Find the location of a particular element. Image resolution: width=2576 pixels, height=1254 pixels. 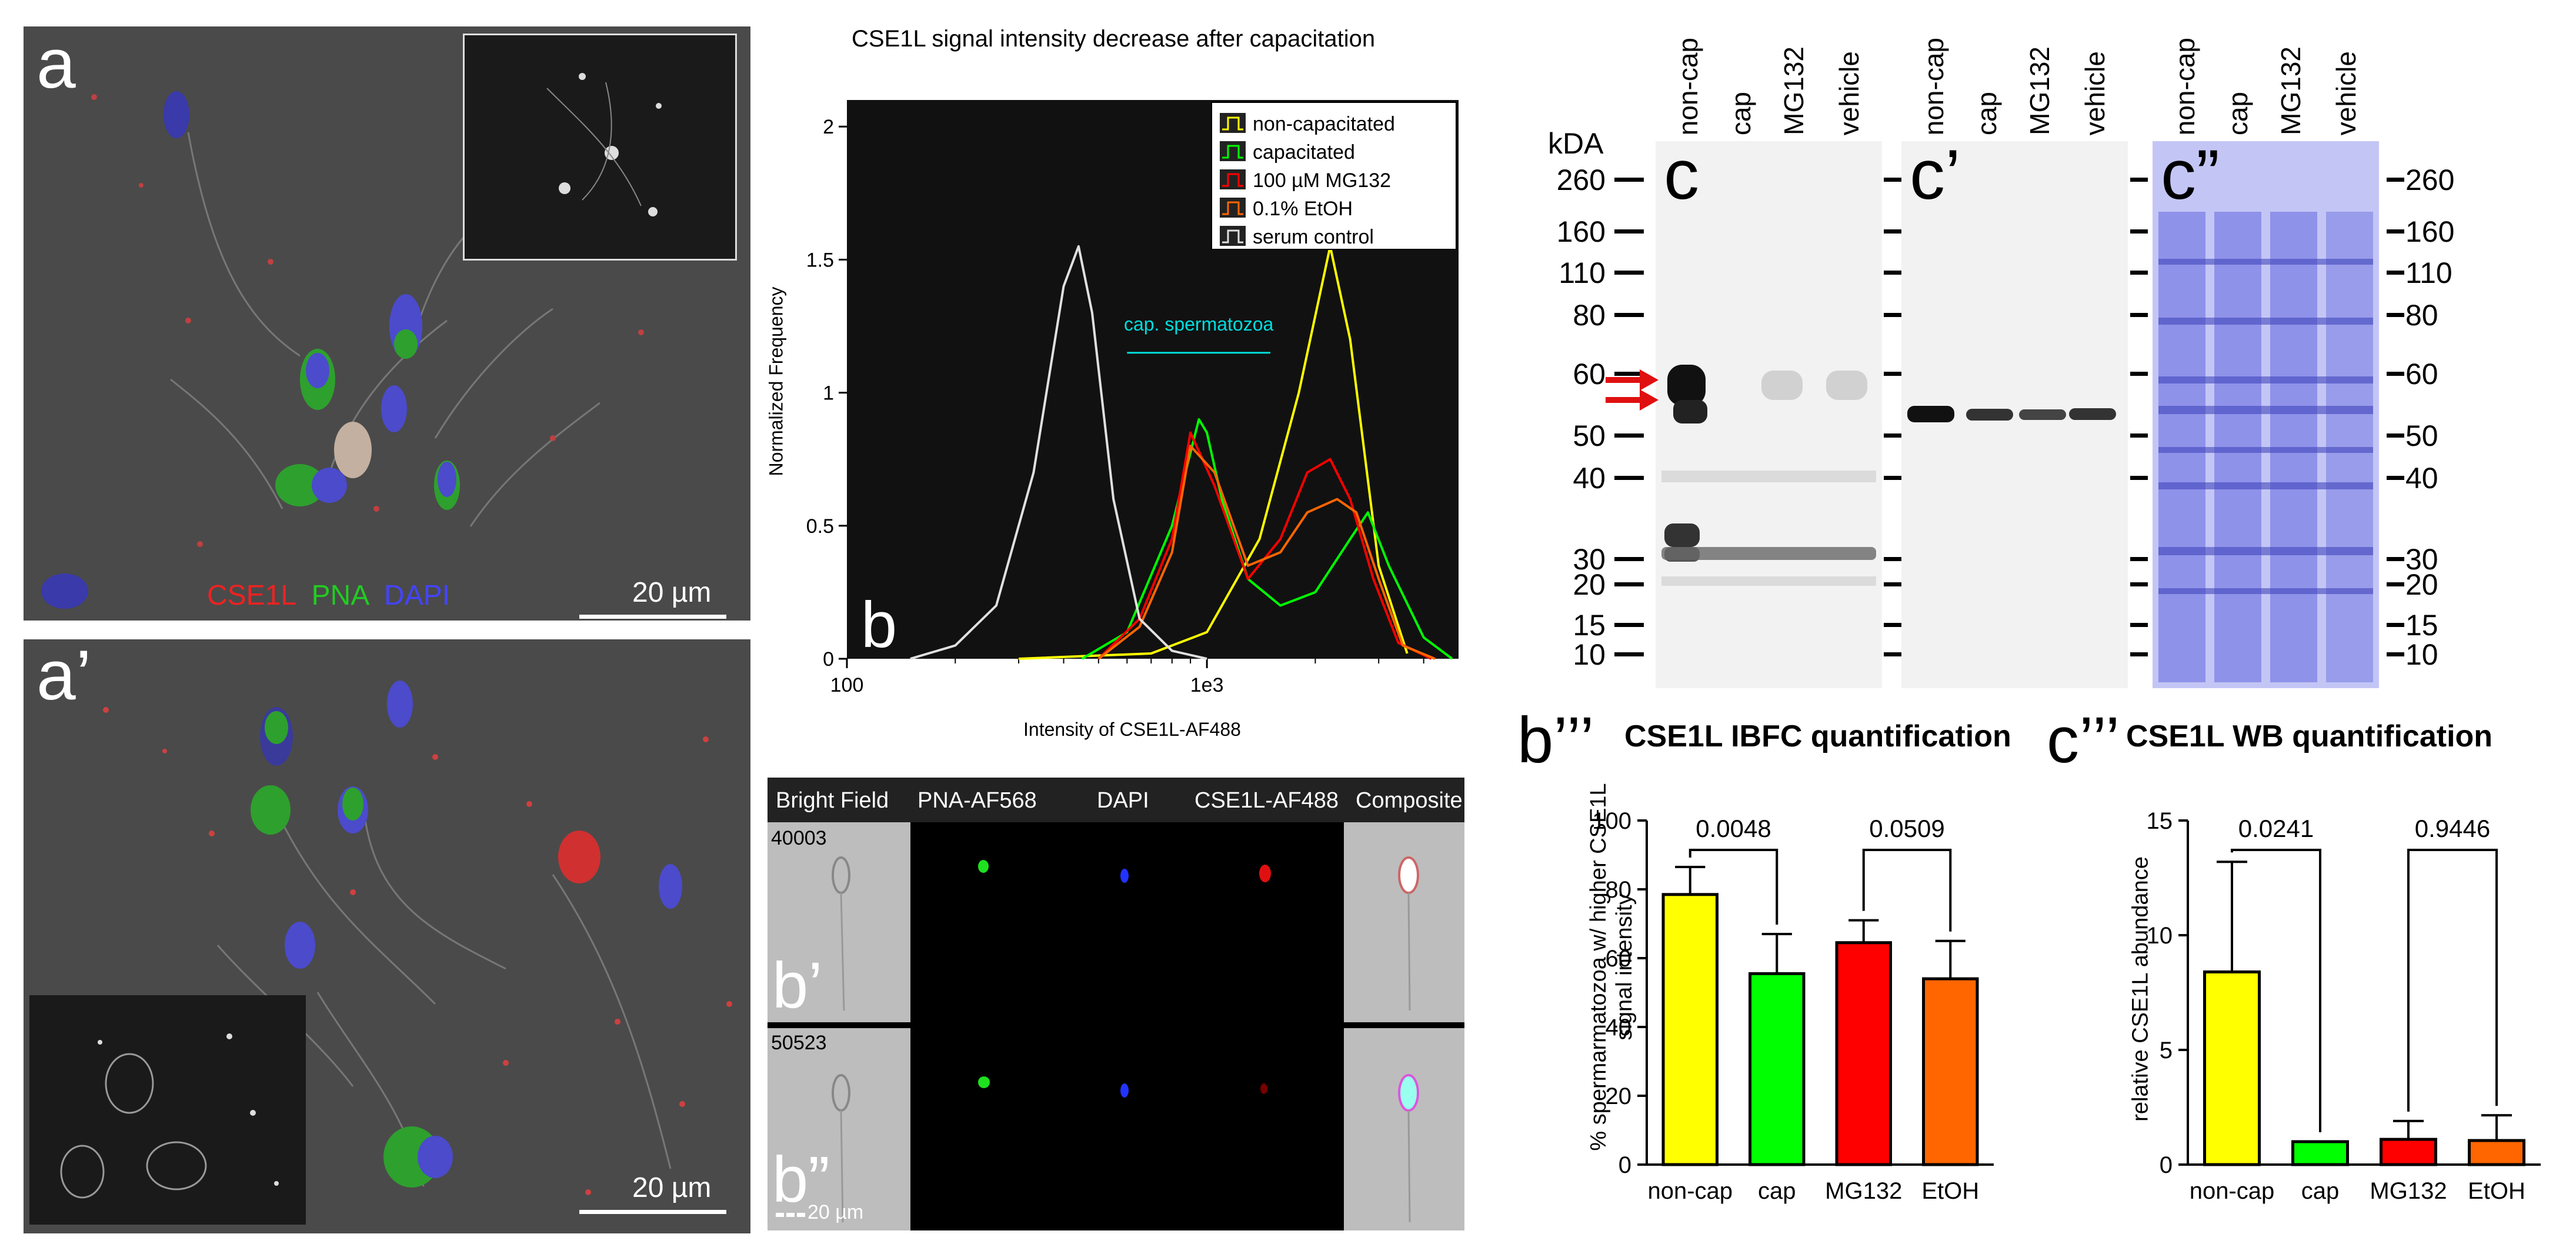

scale-bar-a-prime is located at coordinates (652, 1212).